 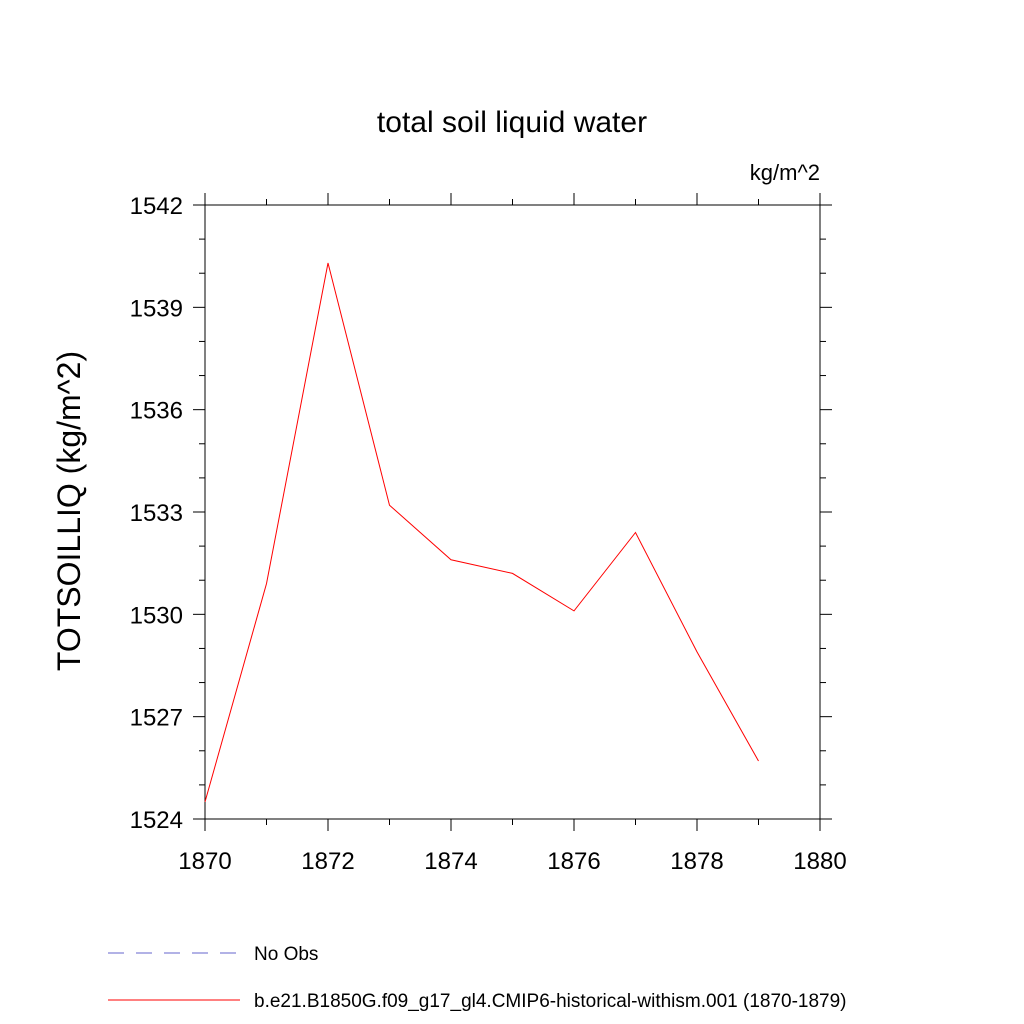 I want to click on x-tick-label: 1874, so click(x=450, y=861).